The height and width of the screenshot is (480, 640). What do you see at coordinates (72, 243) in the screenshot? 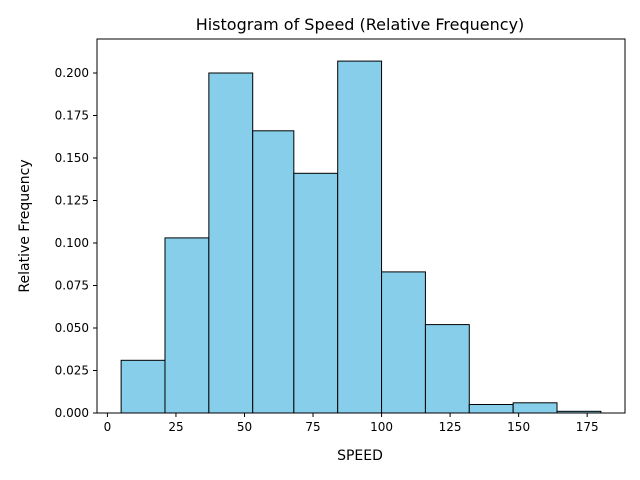
I see `y-tick-label: 0.100` at bounding box center [72, 243].